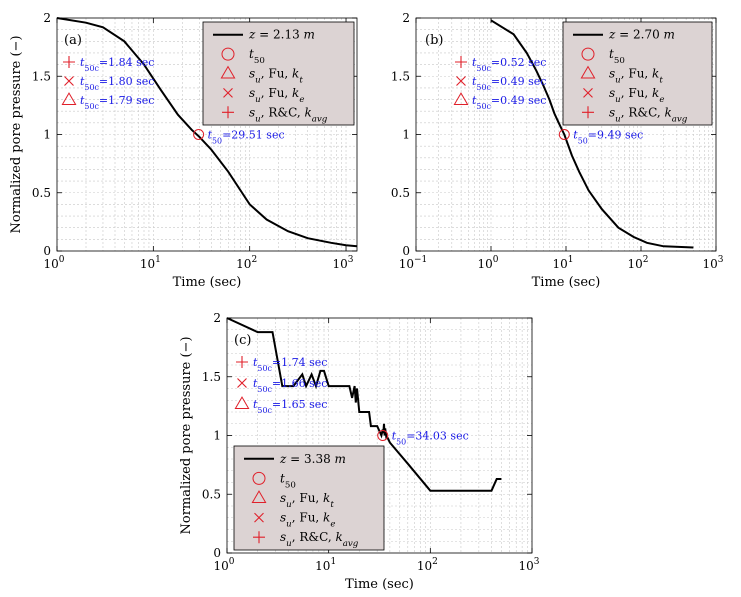 The height and width of the screenshot is (597, 741). Describe the element at coordinates (117, 64) in the screenshot. I see `t50c-annotation: t50c=1.84 sec` at that location.